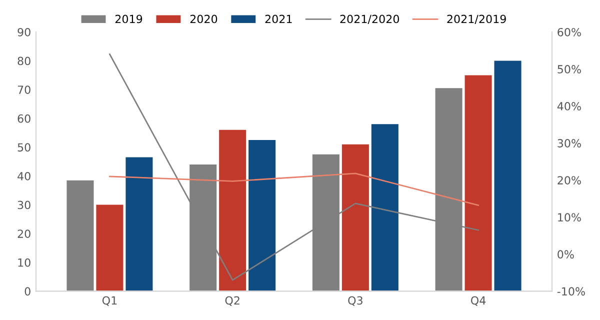  What do you see at coordinates (109, 301) in the screenshot?
I see `x-tick-label: Q1` at bounding box center [109, 301].